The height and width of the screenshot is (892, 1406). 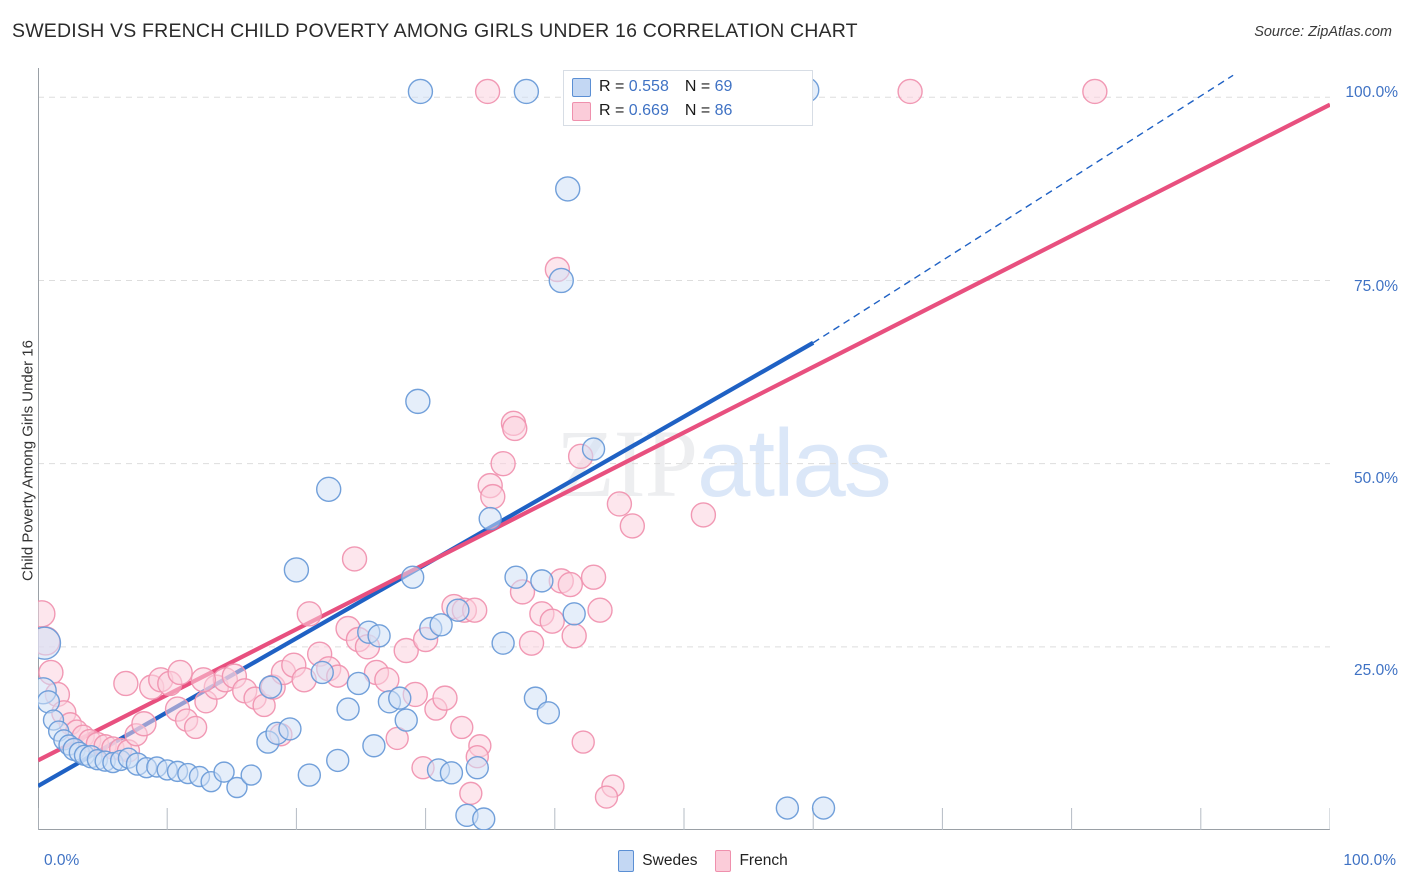 I want to click on french-n-value: 86, so click(x=723, y=110).